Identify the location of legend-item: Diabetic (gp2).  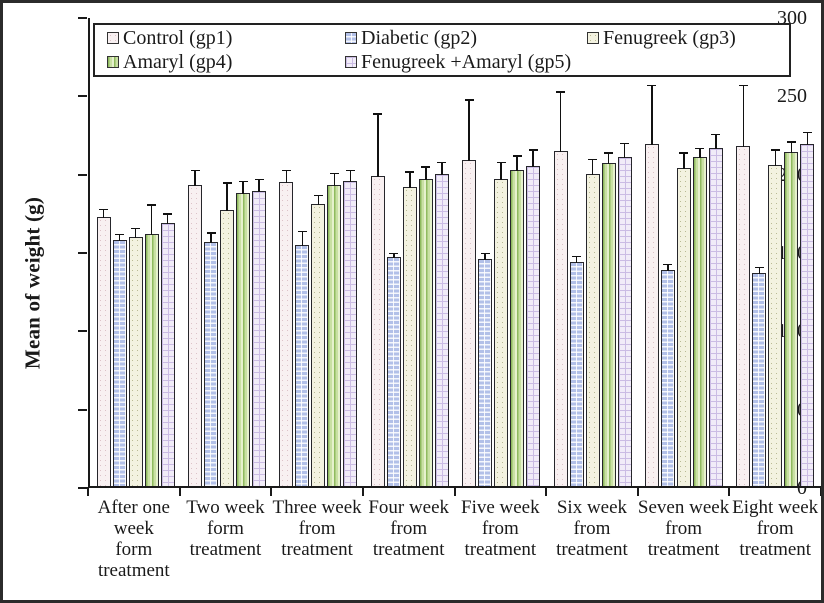
(466, 38).